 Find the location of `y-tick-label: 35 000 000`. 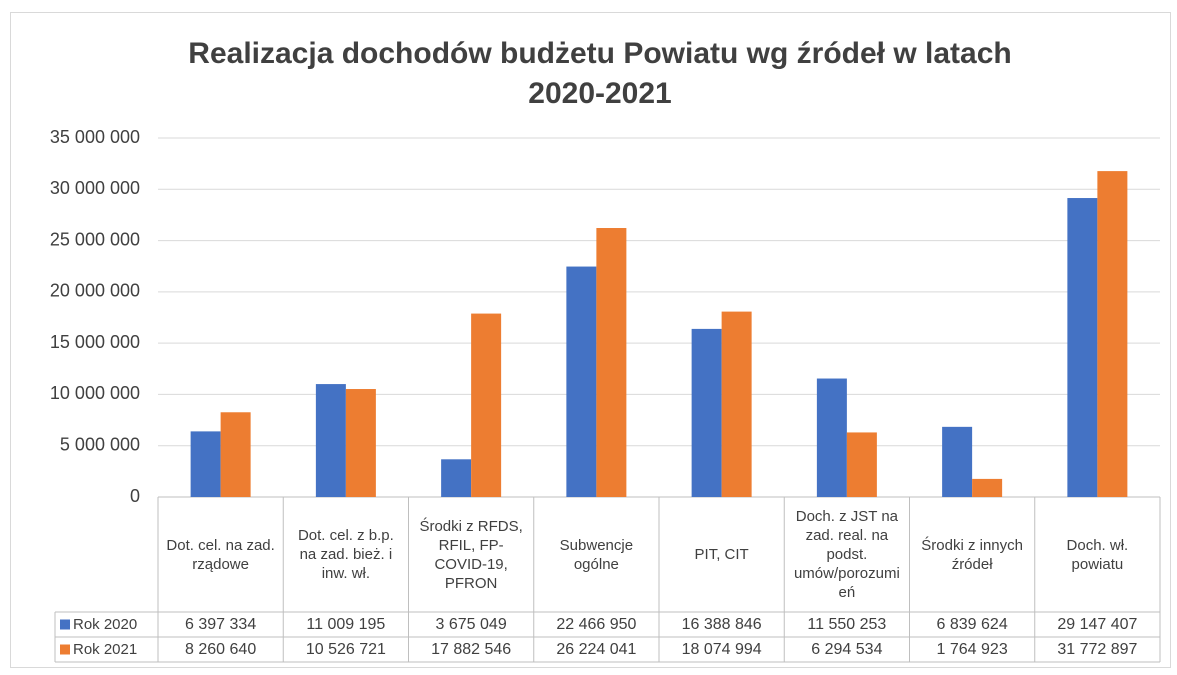

y-tick-label: 35 000 000 is located at coordinates (95, 137).